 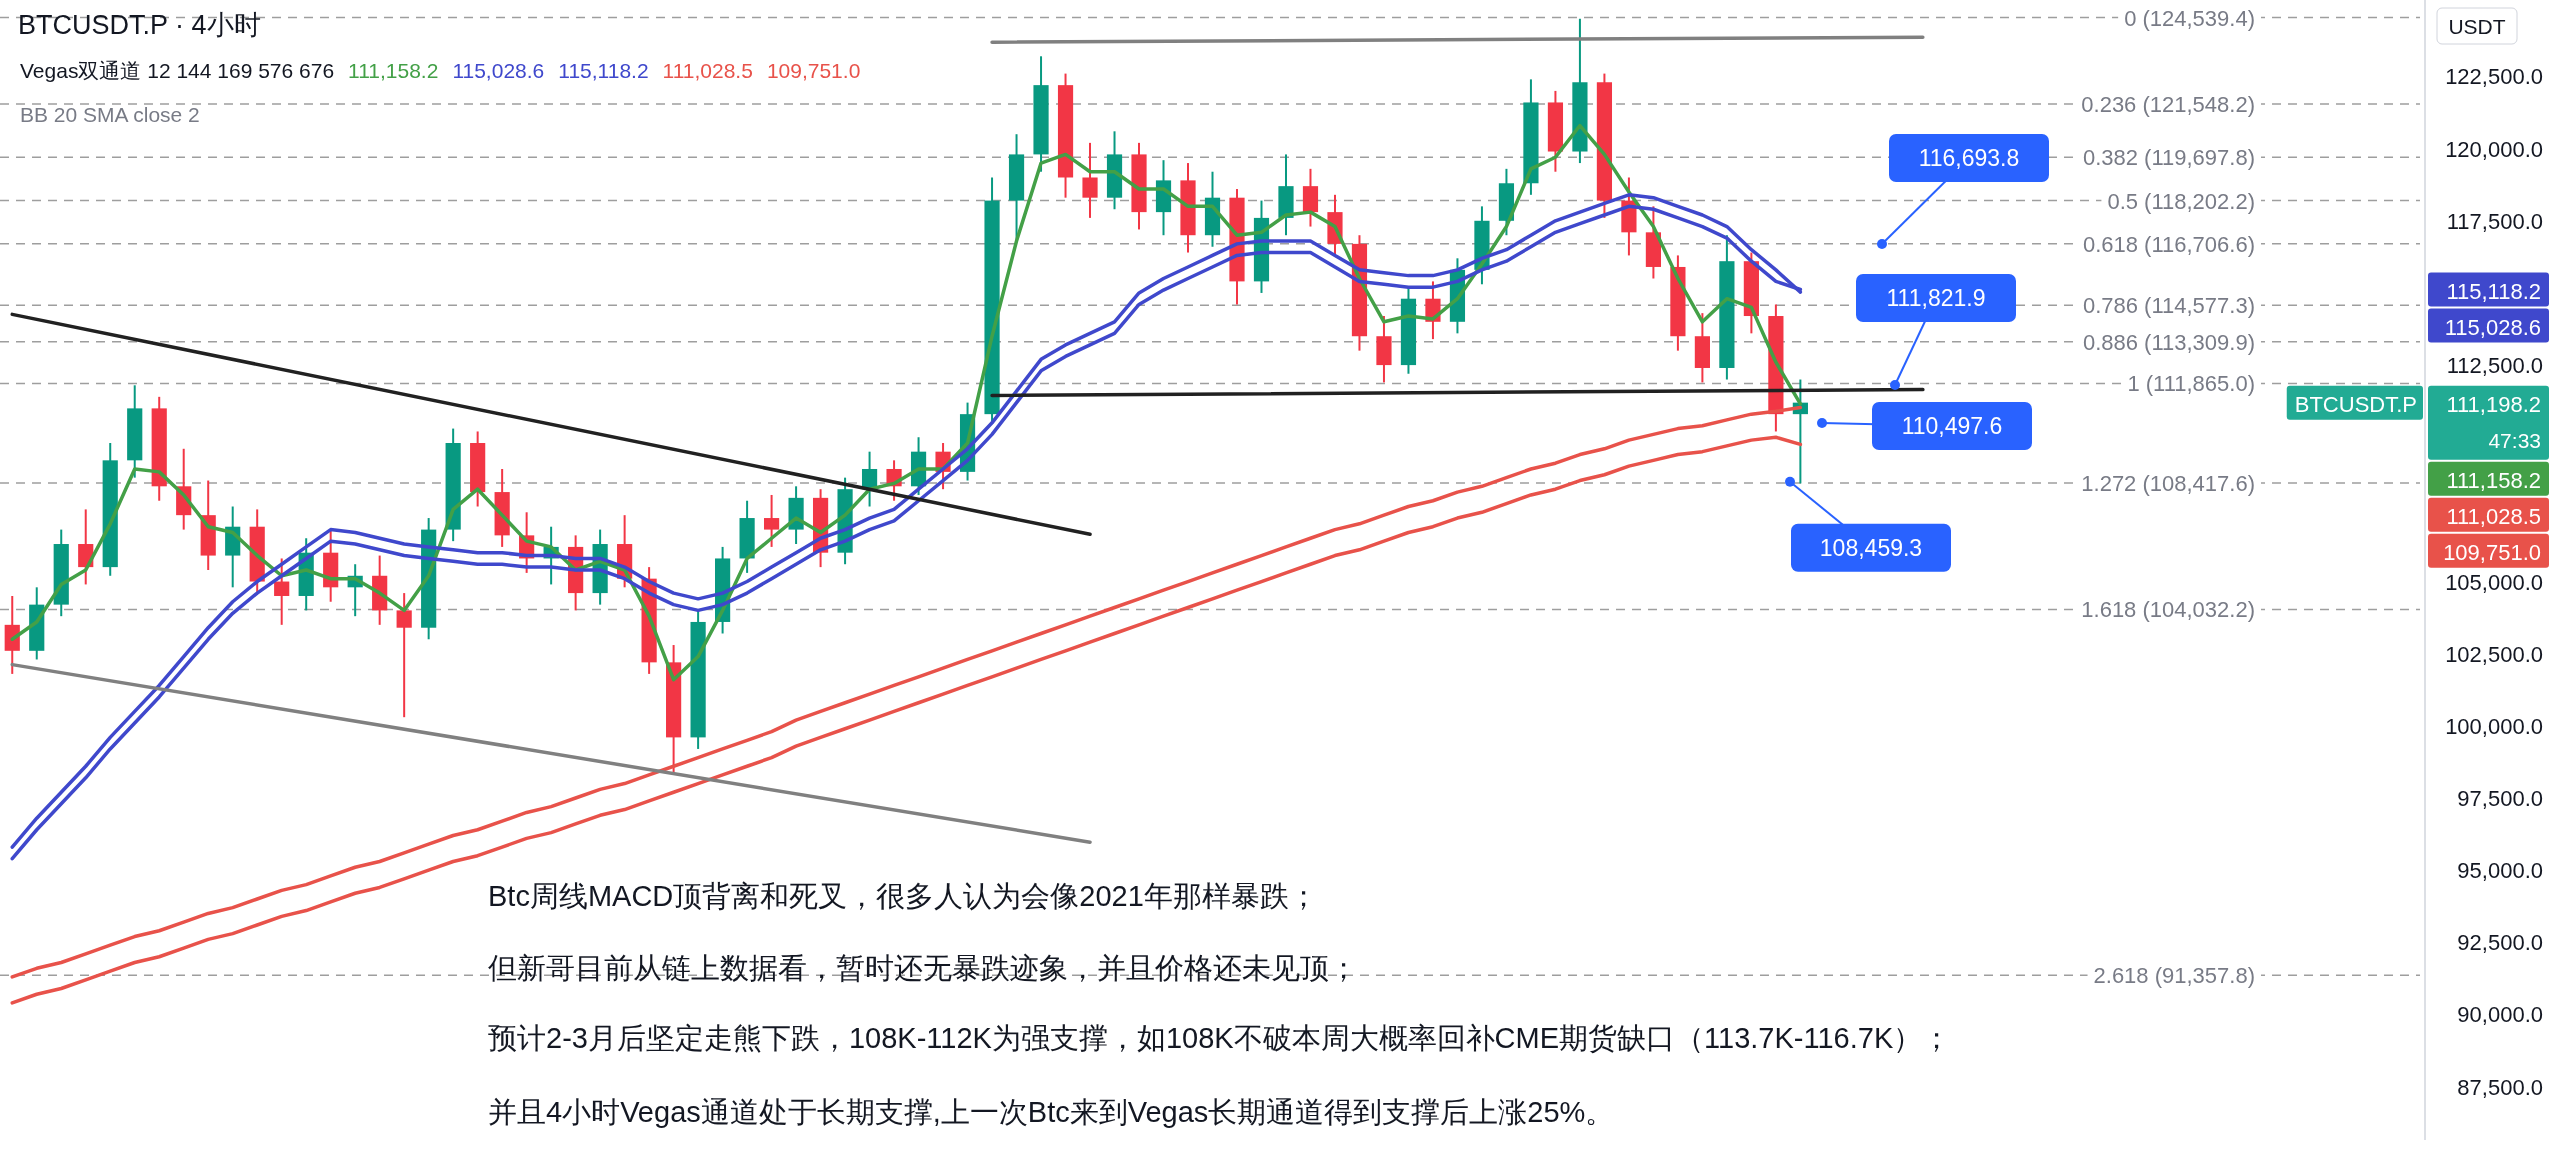 I want to click on annotation: 并且4小时Vegas通道处于长期支撑,上一次Btc来到Vegas长期通道得到支撑后上涨25%。, so click(x=1051, y=1112).